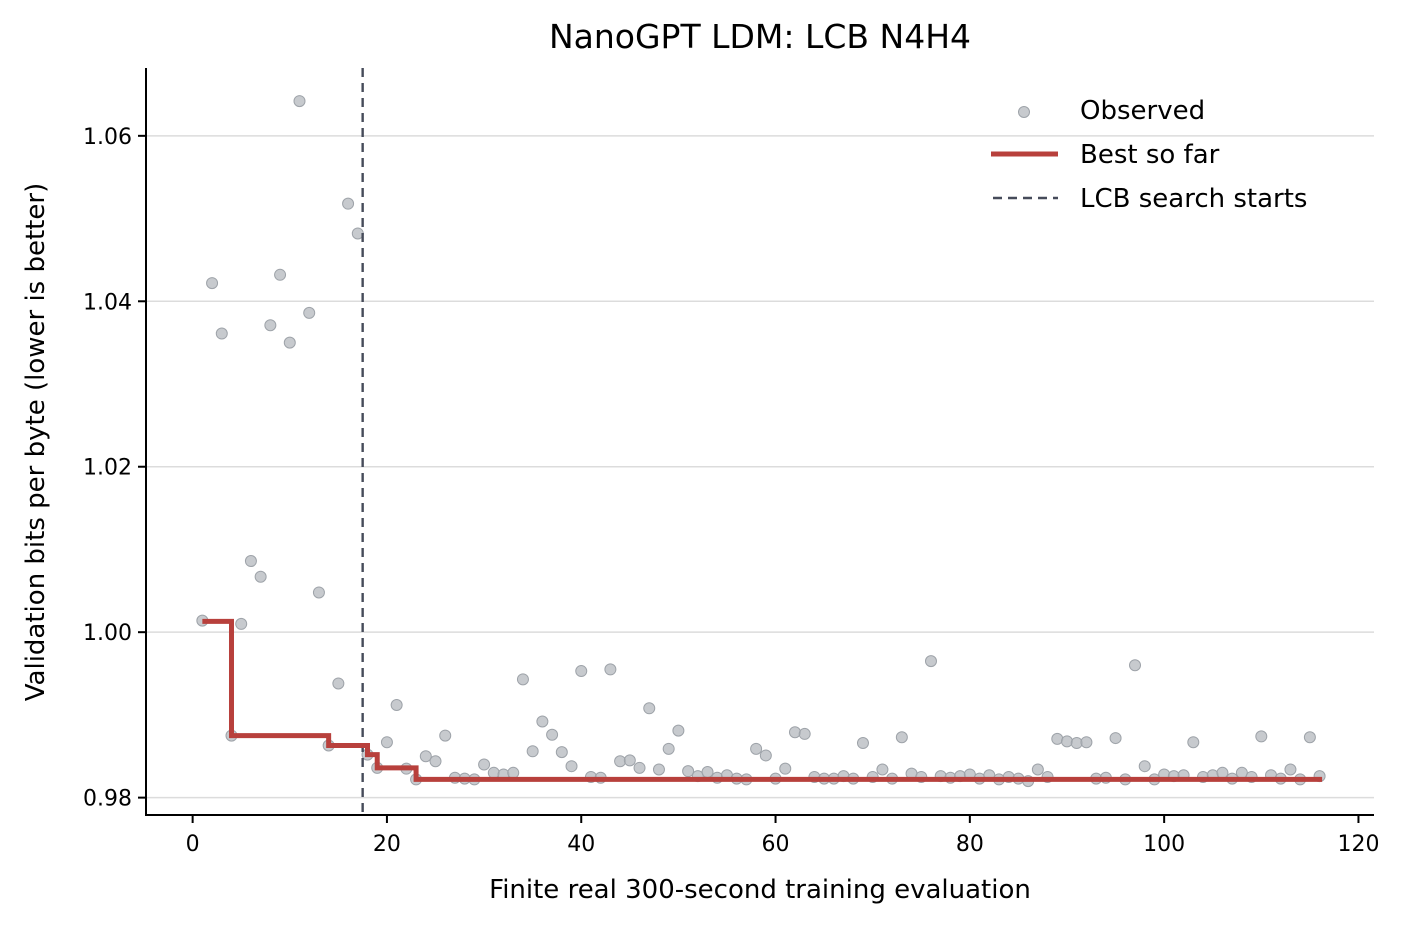 The width and height of the screenshot is (1404, 927). What do you see at coordinates (107, 799) in the screenshot?
I see `y-tick-label: 0.98` at bounding box center [107, 799].